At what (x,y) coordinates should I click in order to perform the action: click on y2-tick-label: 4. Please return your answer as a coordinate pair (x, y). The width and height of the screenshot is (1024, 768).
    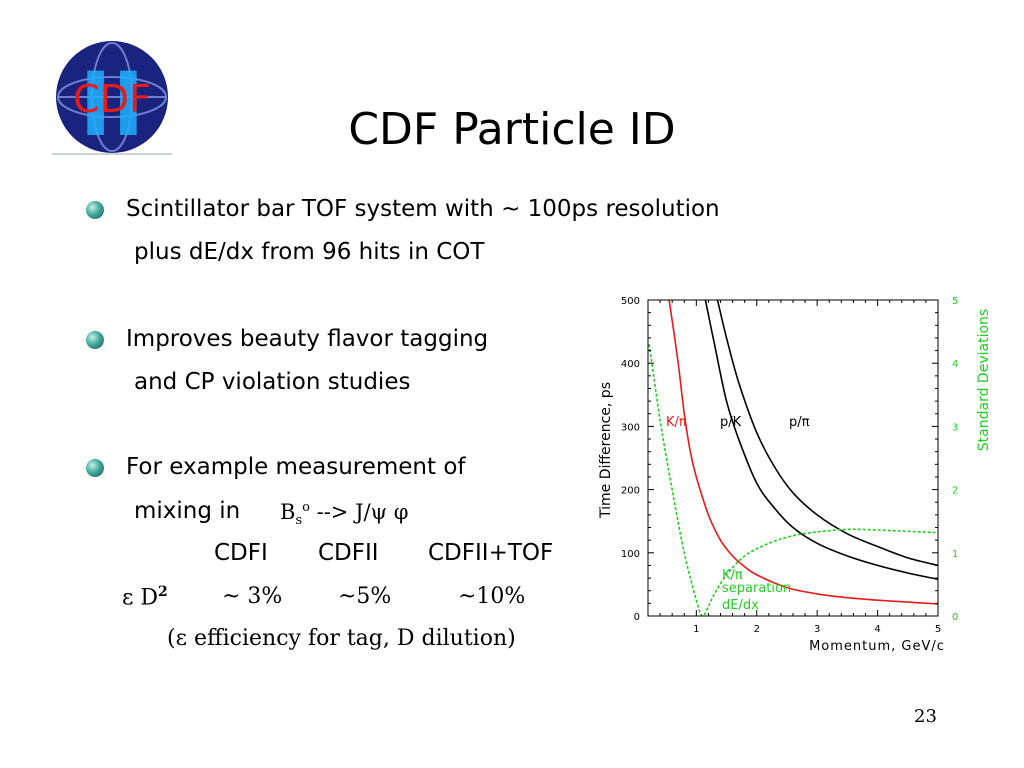
    Looking at the image, I should click on (955, 364).